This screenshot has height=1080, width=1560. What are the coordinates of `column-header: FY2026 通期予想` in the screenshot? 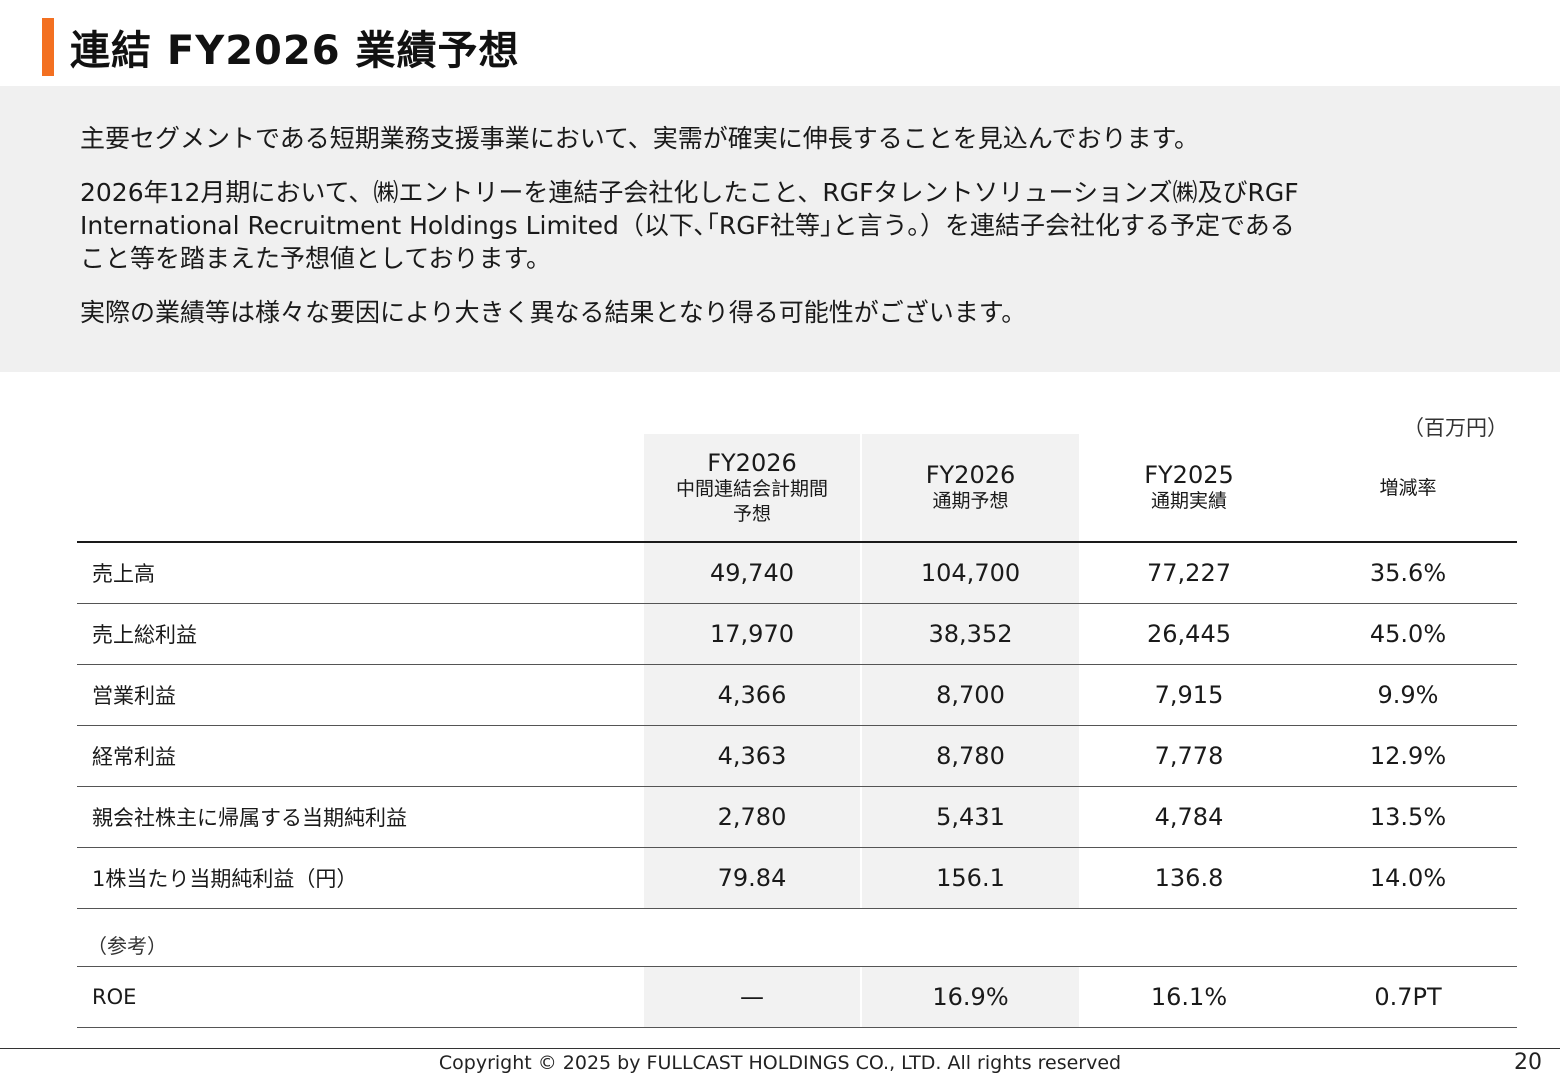 It's located at (970, 488).